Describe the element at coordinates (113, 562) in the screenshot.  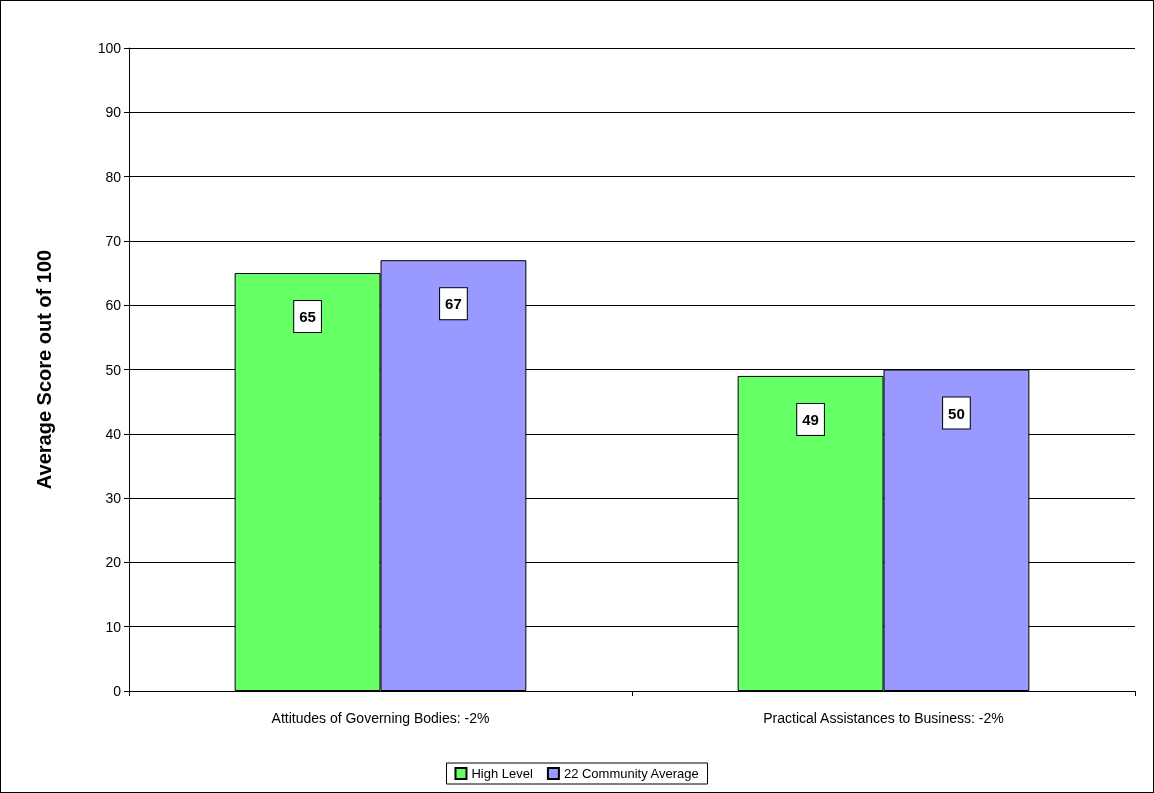
I see `y-tick-label: 20` at that location.